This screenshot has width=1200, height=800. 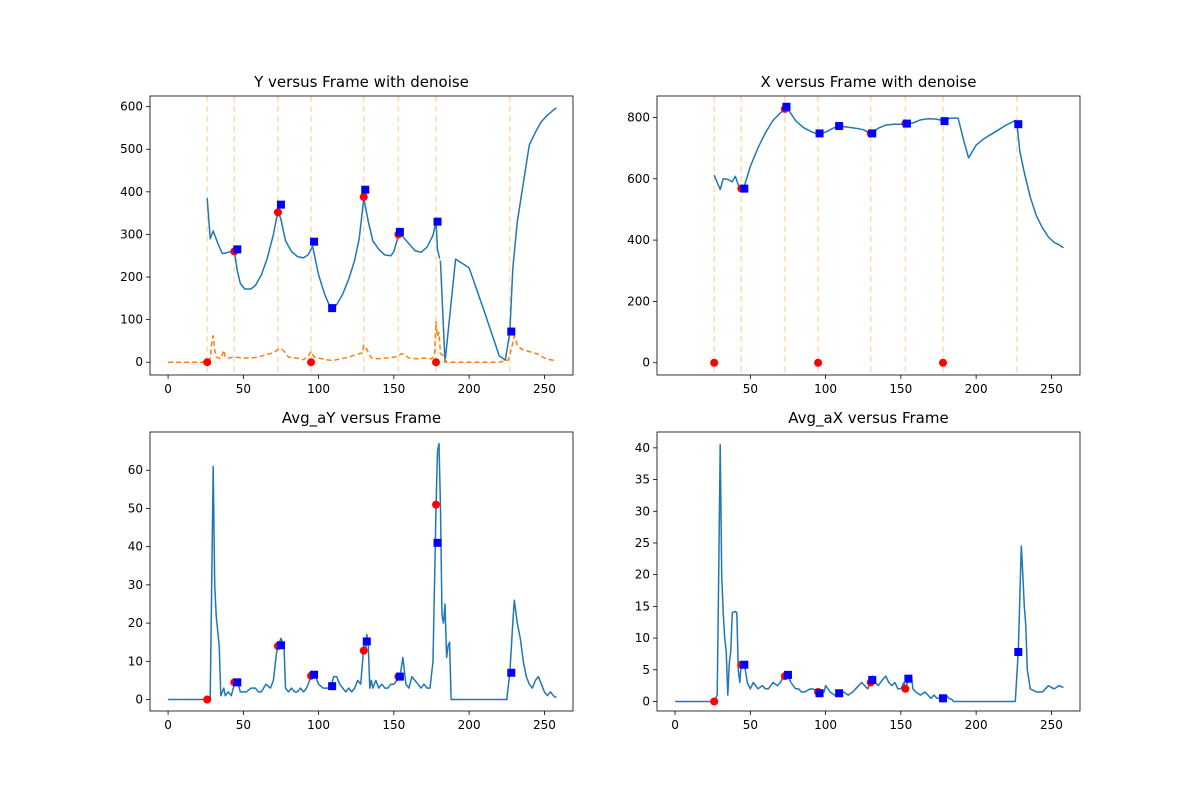 I want to click on series-dashed-line, so click(x=362, y=342).